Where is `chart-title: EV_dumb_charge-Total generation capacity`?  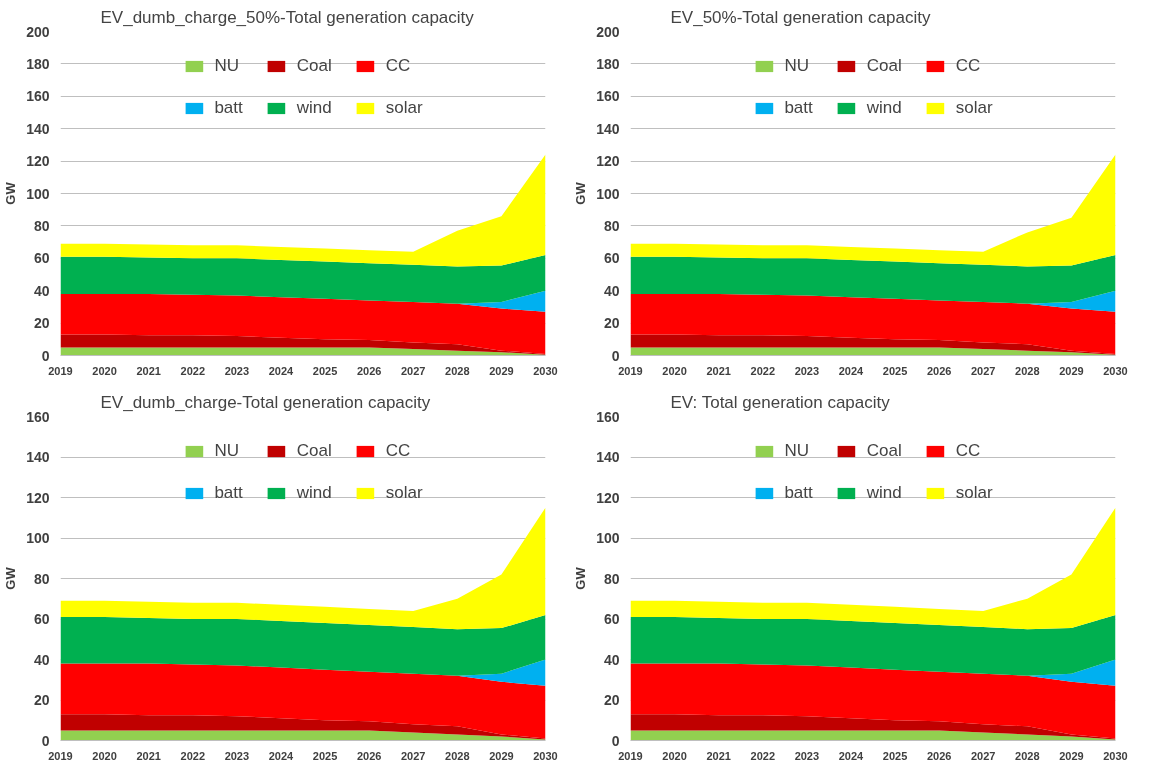
chart-title: EV_dumb_charge-Total generation capacity is located at coordinates (265, 402).